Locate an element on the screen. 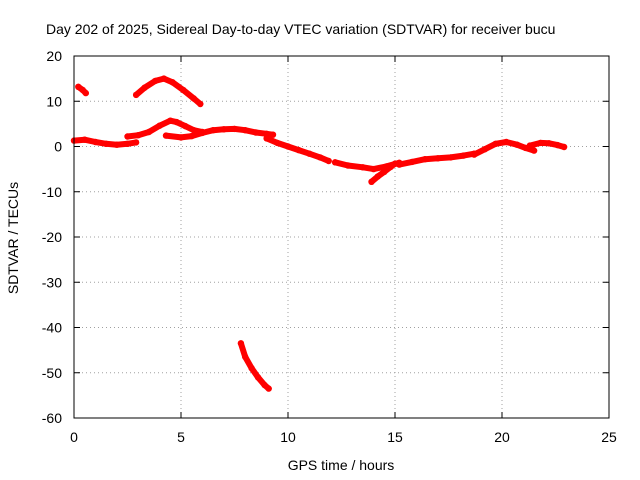 The width and height of the screenshot is (640, 480). x-tick-label: 20 is located at coordinates (502, 437).